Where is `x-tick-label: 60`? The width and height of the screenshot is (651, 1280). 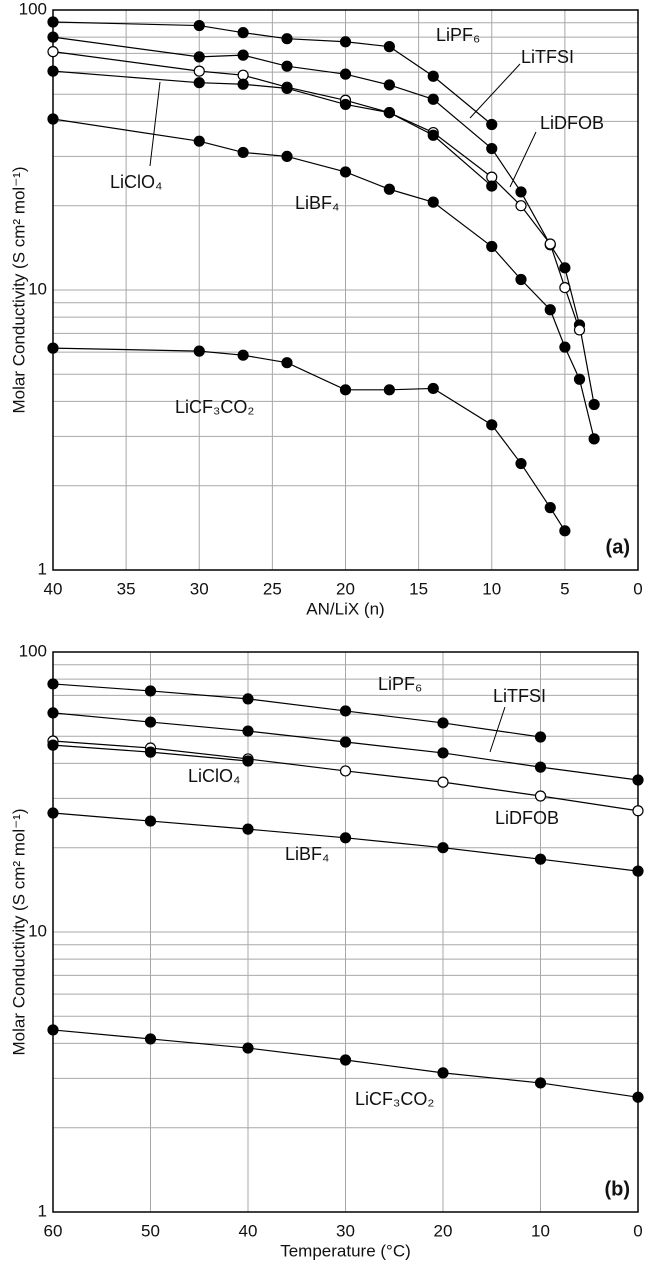
x-tick-label: 60 is located at coordinates (53, 1230).